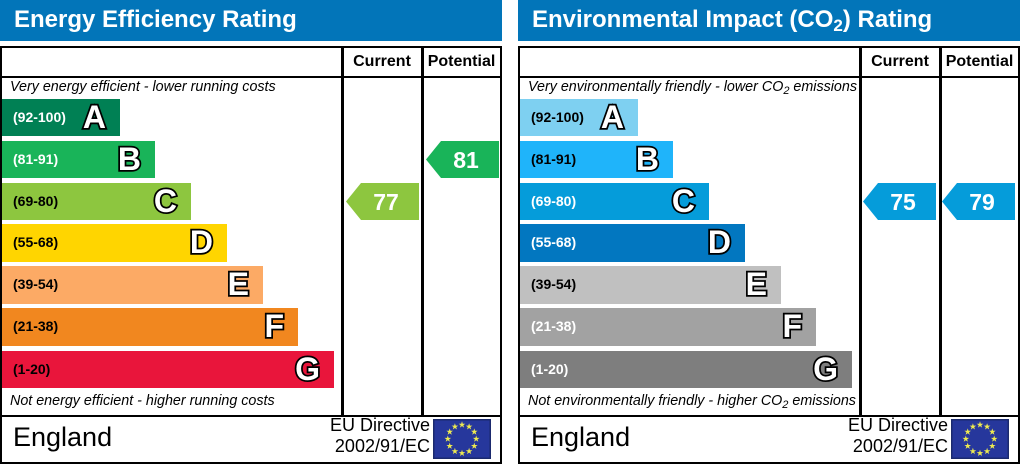 The height and width of the screenshot is (464, 1020). I want to click on svg-text: 81, so click(466, 160).